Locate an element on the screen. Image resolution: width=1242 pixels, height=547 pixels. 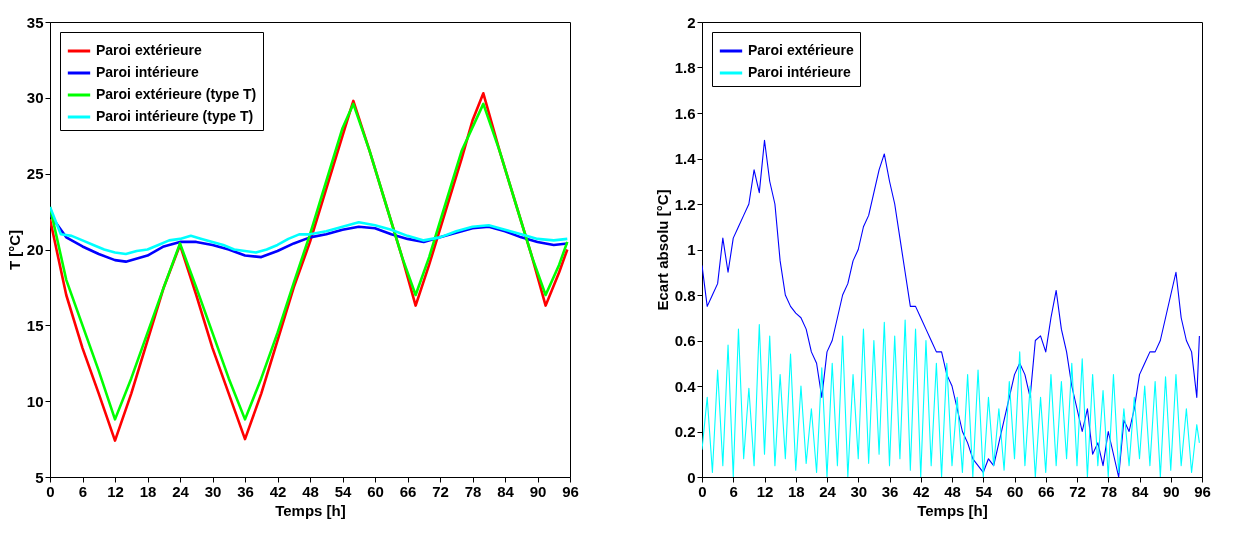
y-tick-label: 30 is located at coordinates (35, 98).